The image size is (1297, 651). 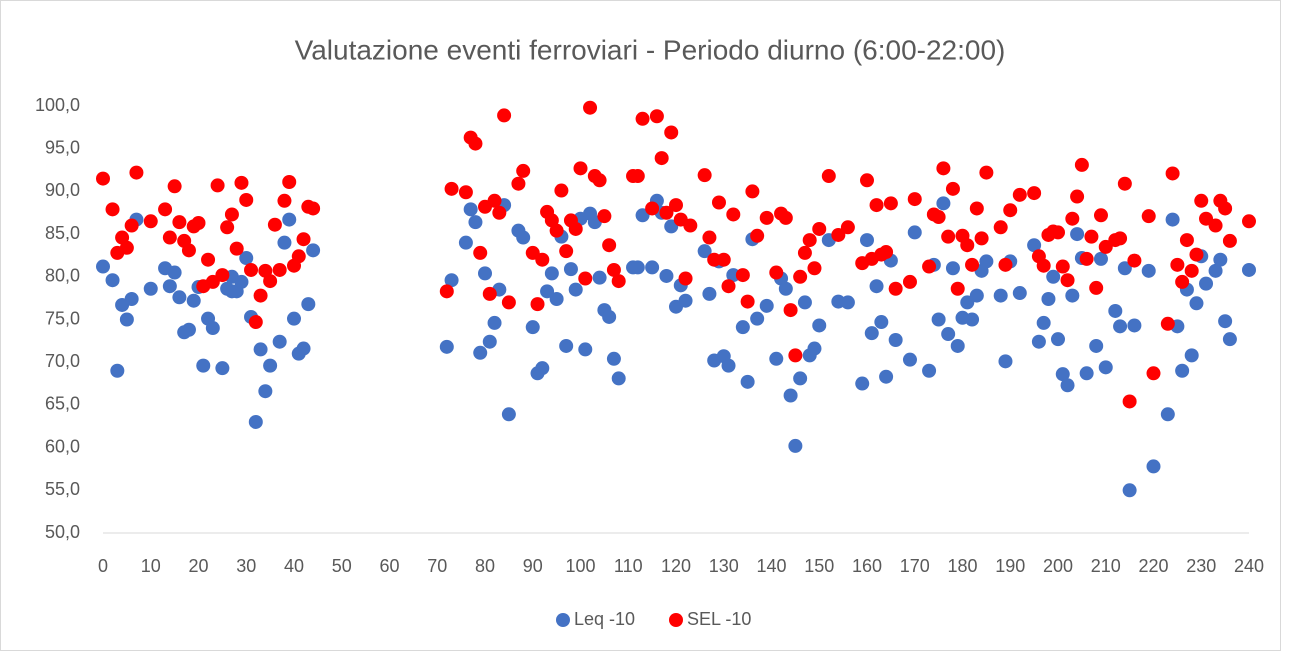 I want to click on y-tick-label: 90,0, so click(x=62, y=190).